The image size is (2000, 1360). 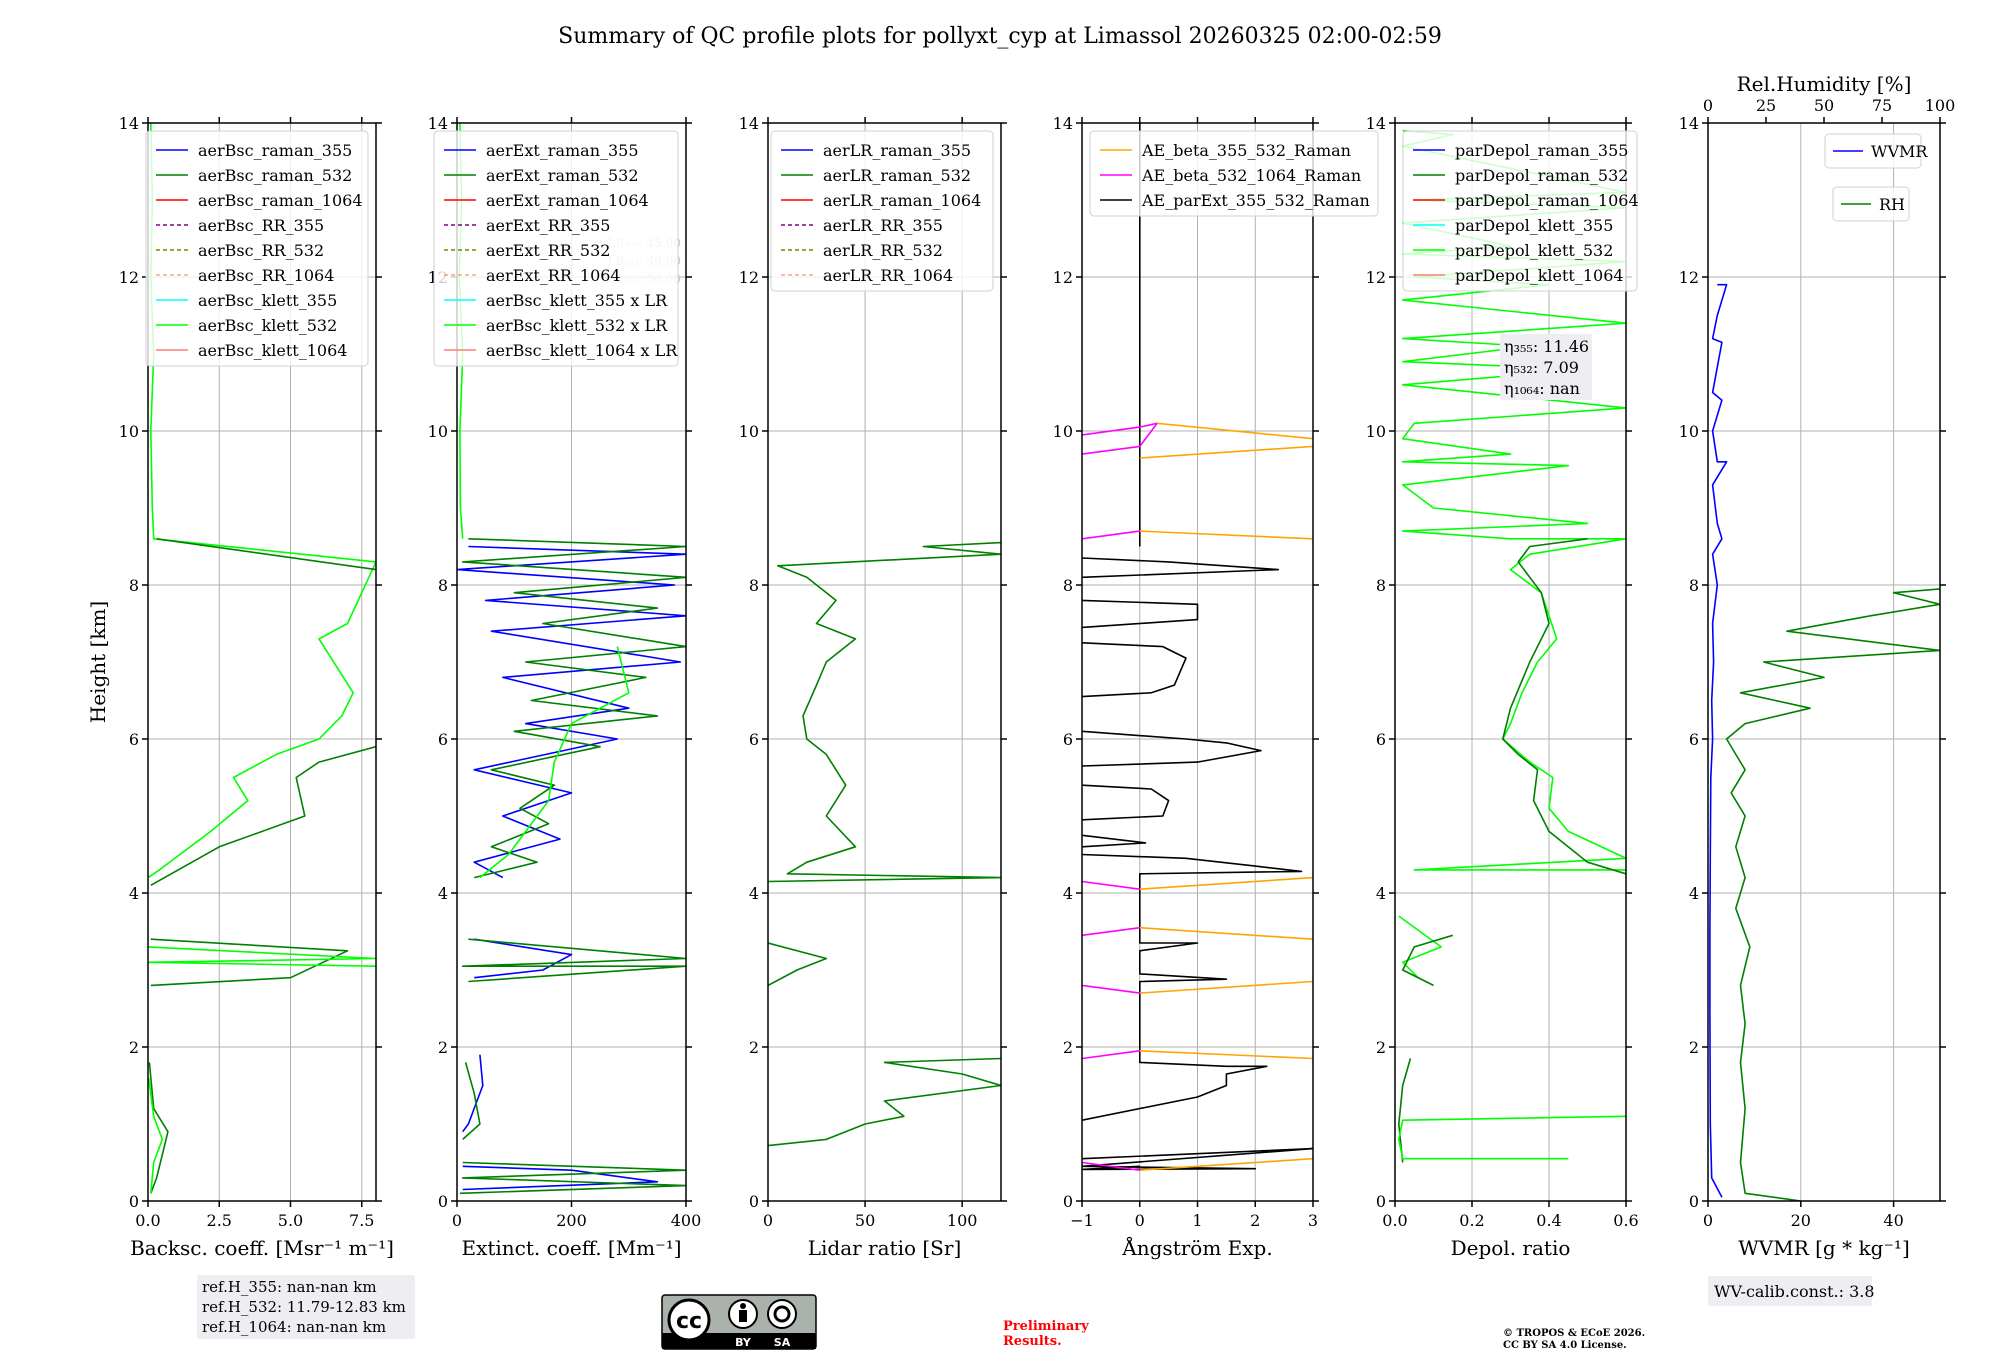 I want to click on wv-calib-box, so click(x=1790, y=1291).